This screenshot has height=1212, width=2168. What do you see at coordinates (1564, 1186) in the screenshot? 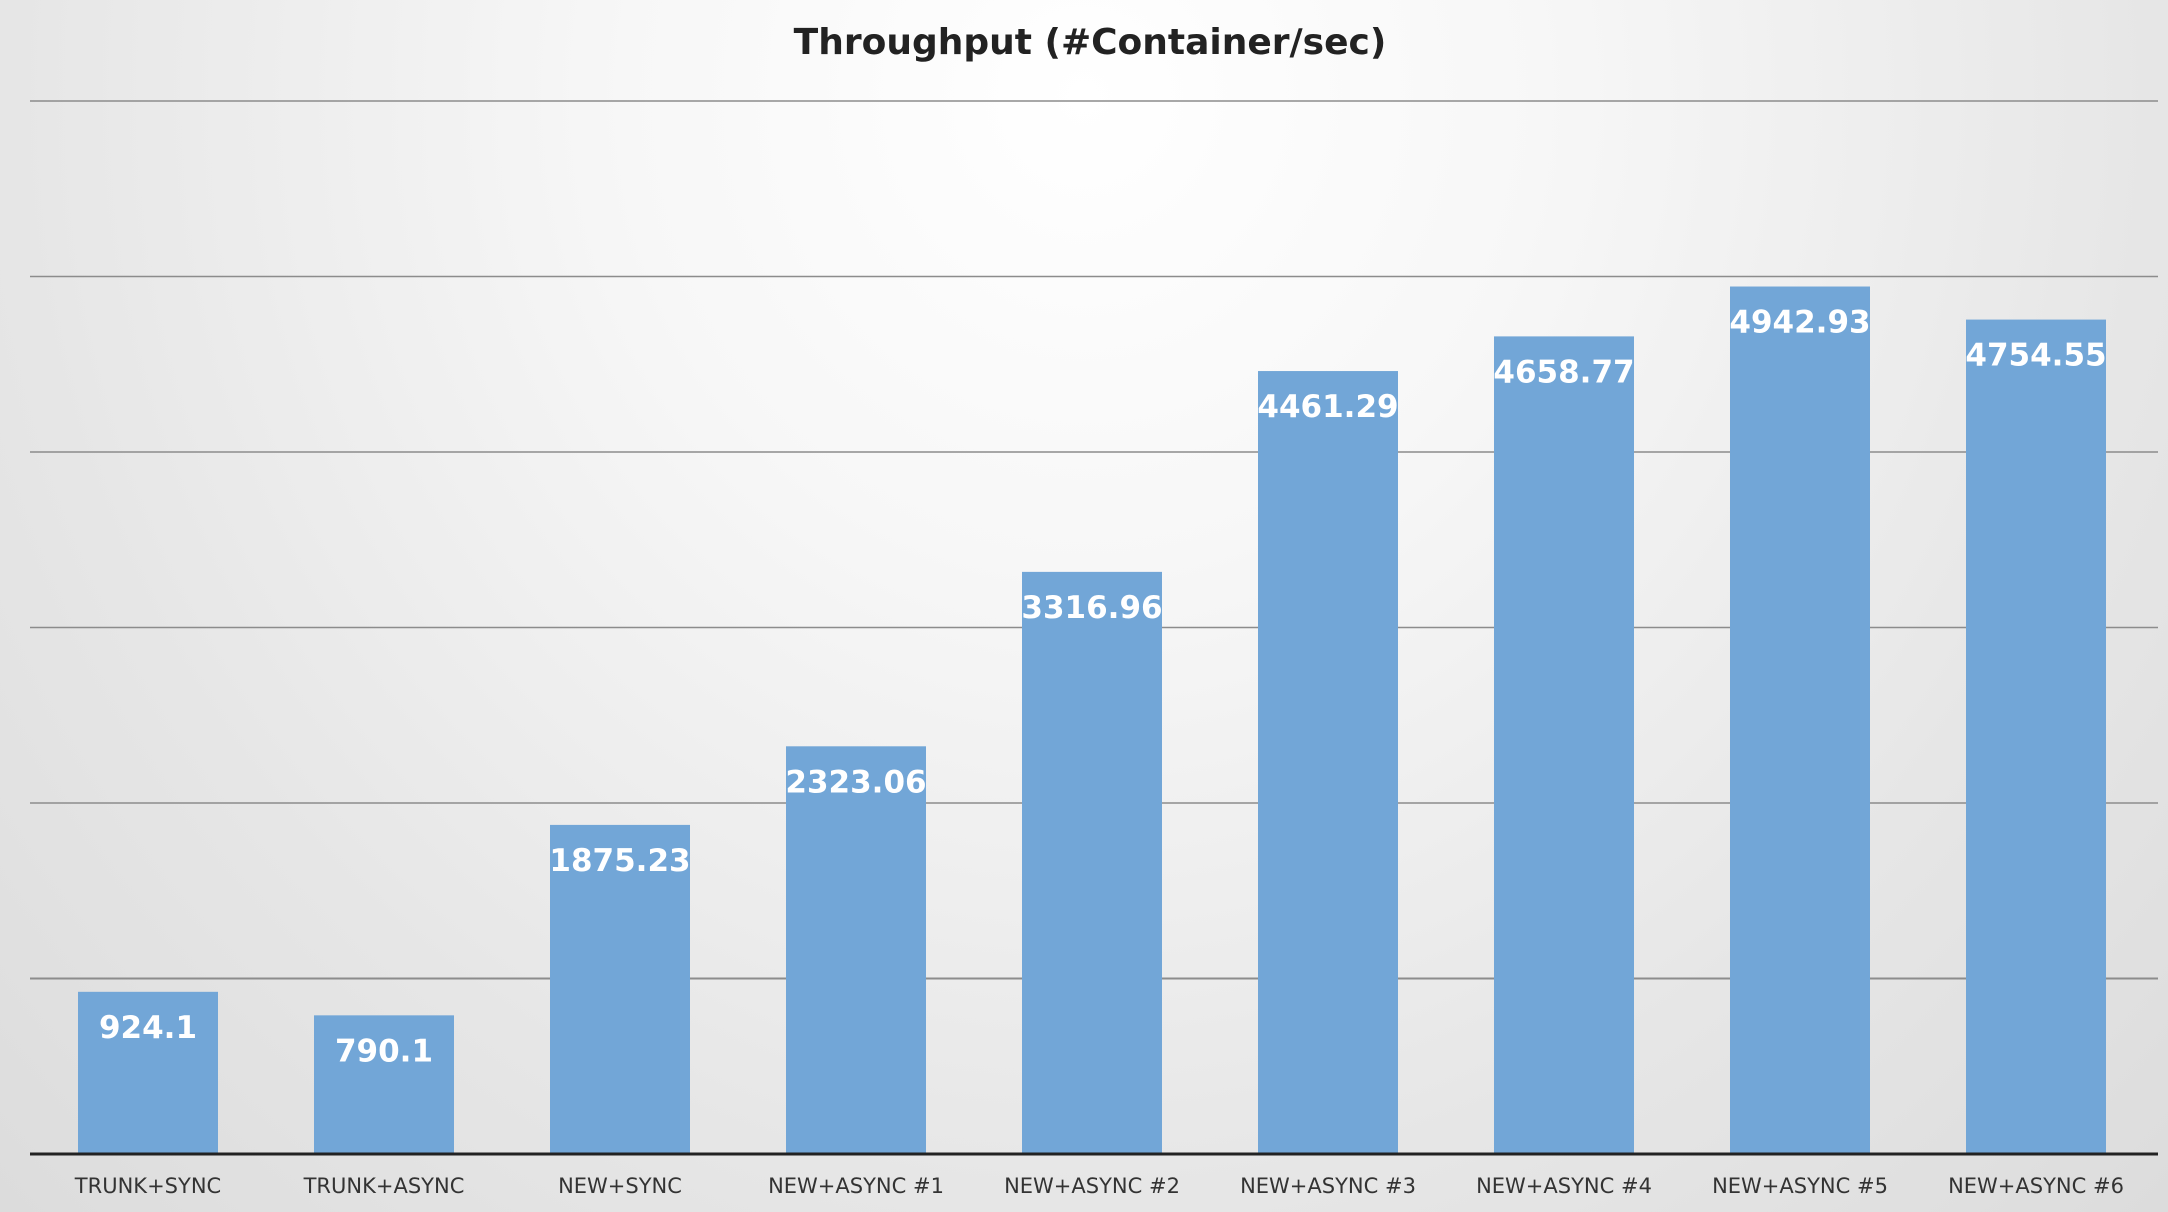
I see `x-tick-label-7: NEW+ASYNC #4` at bounding box center [1564, 1186].